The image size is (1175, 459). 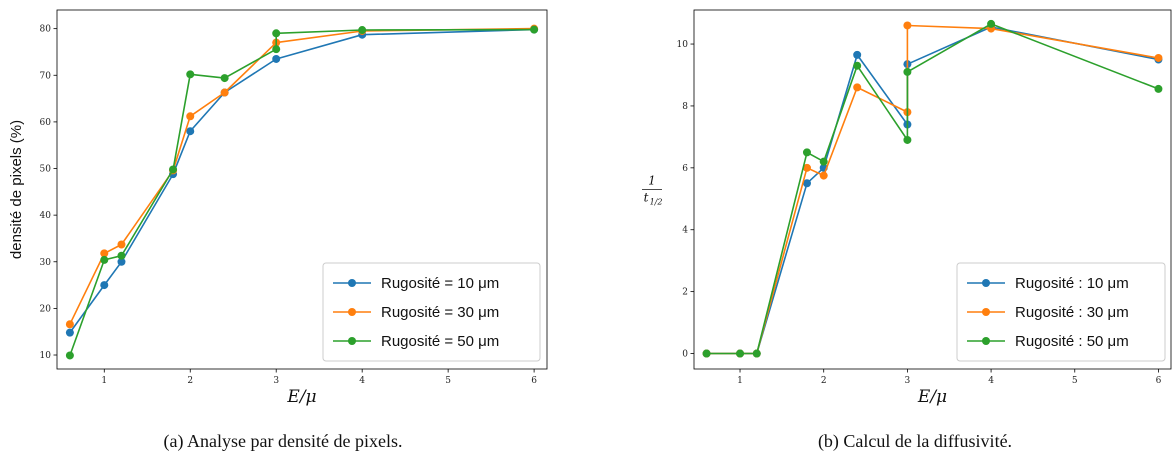 What do you see at coordinates (685, 293) in the screenshot?
I see `y-tick-label: 2` at bounding box center [685, 293].